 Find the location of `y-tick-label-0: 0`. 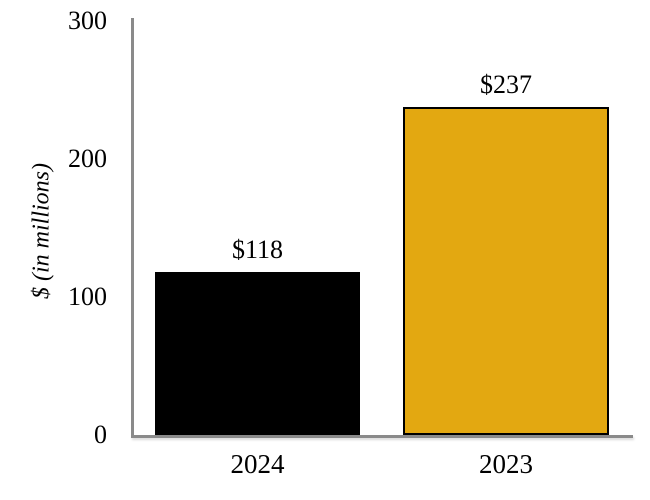

y-tick-label-0: 0 is located at coordinates (100, 434).